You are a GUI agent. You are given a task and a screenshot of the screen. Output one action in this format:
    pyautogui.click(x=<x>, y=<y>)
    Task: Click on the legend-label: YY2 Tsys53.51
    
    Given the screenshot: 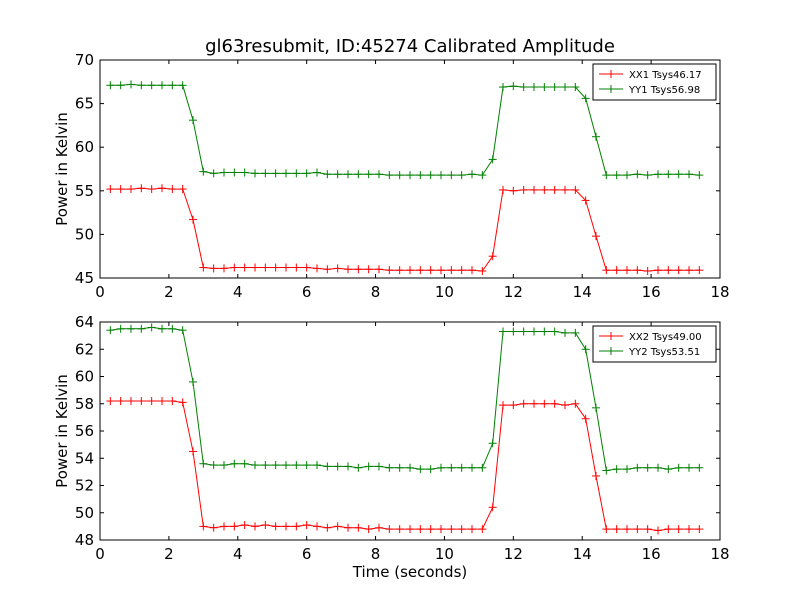 What is the action you would take?
    pyautogui.click(x=664, y=352)
    